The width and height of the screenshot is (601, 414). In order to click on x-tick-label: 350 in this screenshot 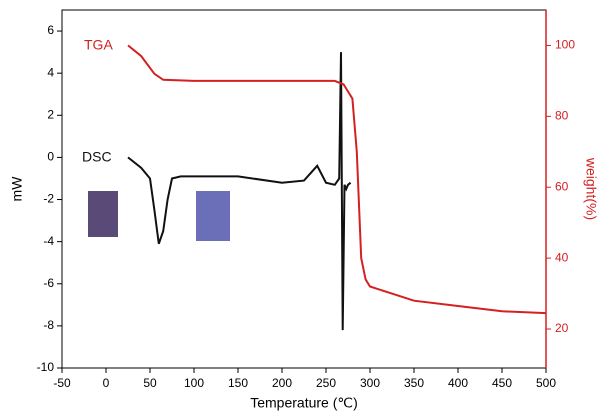, I will do `click(414, 383)`.